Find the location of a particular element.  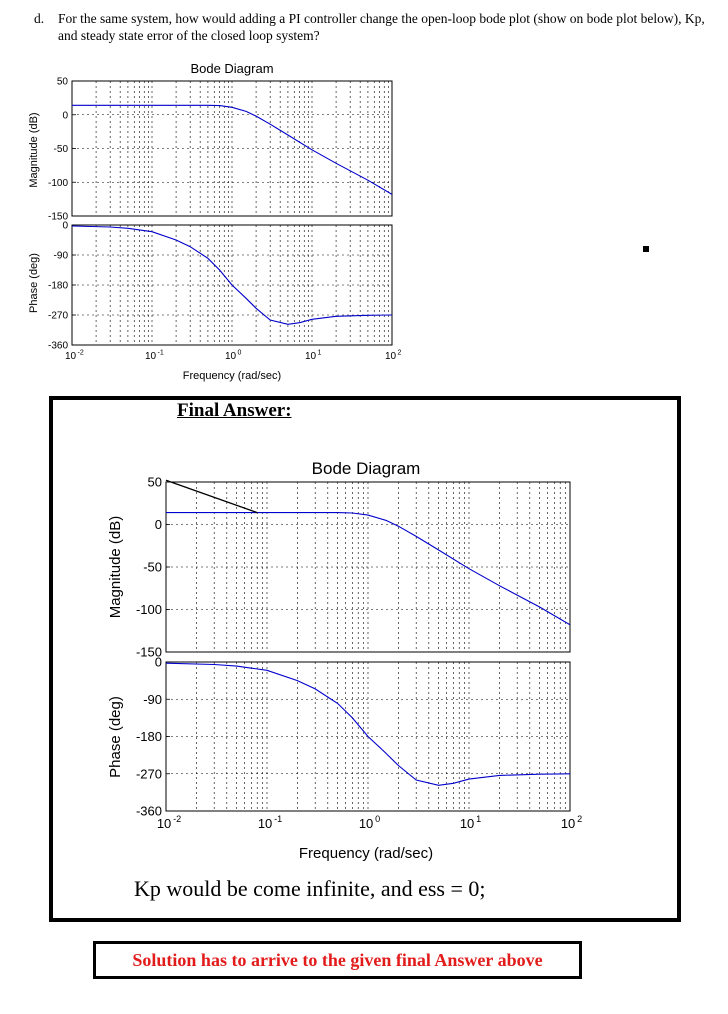

final-xlabel: Frequency (rad/sec) is located at coordinates (366, 853).